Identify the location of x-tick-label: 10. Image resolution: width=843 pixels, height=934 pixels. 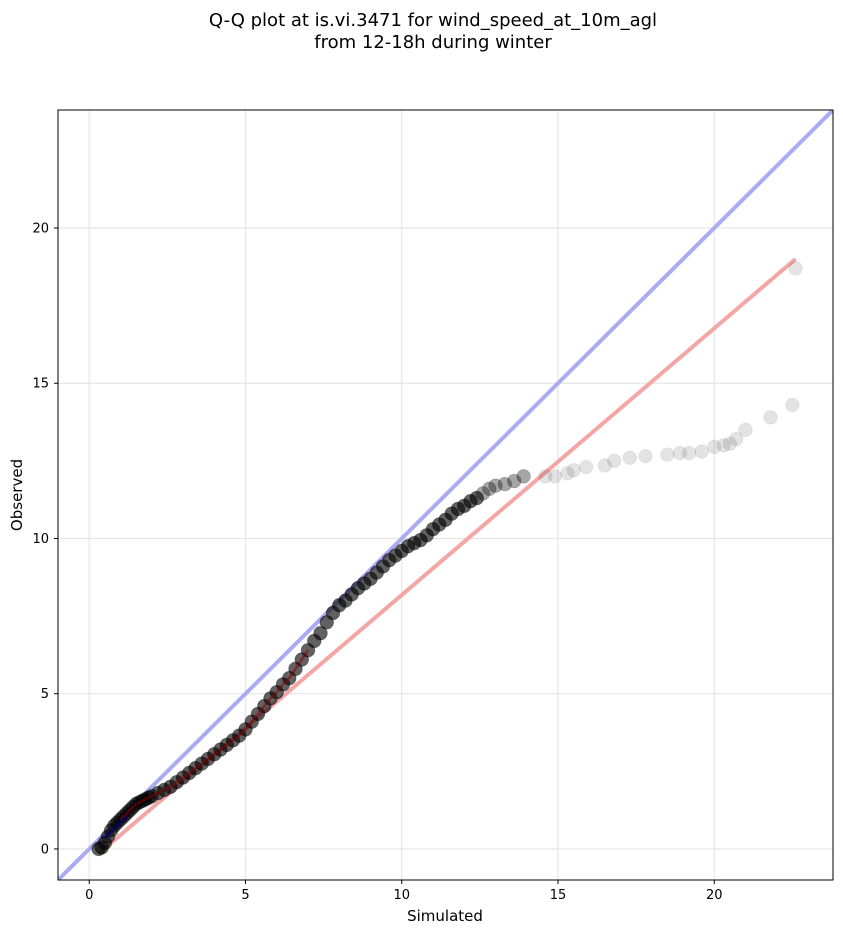
(401, 895).